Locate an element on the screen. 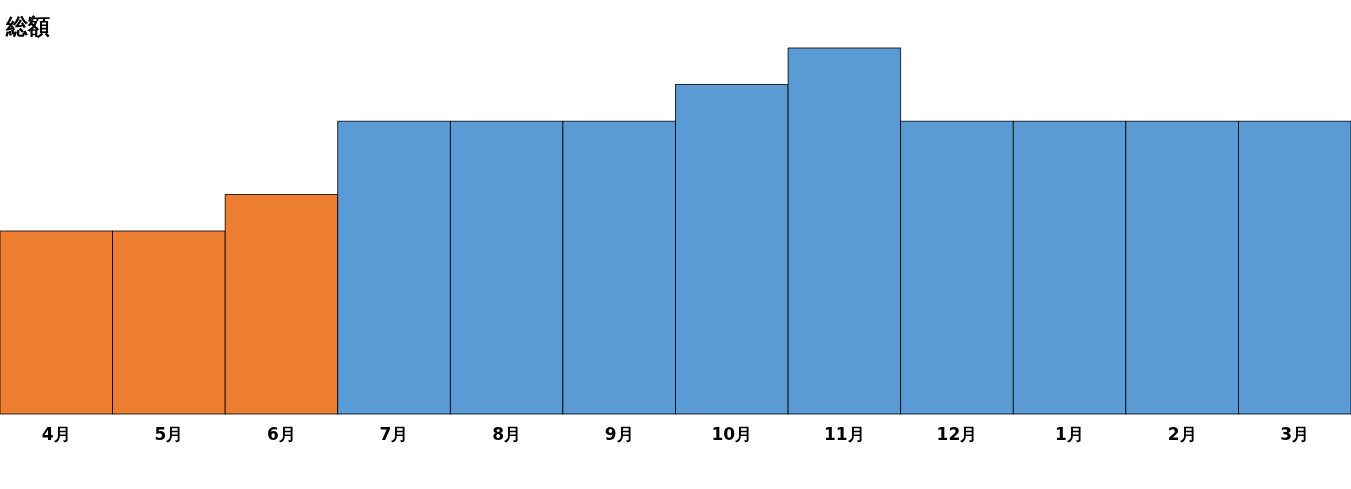  x-tick-label: 4月 is located at coordinates (56, 434).